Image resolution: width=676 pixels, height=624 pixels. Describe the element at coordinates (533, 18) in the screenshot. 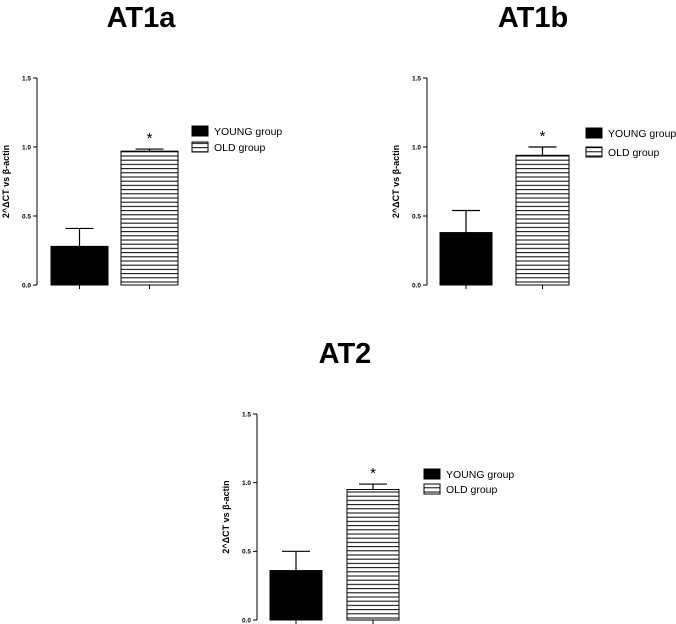

I see `chart-title: AT1b` at that location.